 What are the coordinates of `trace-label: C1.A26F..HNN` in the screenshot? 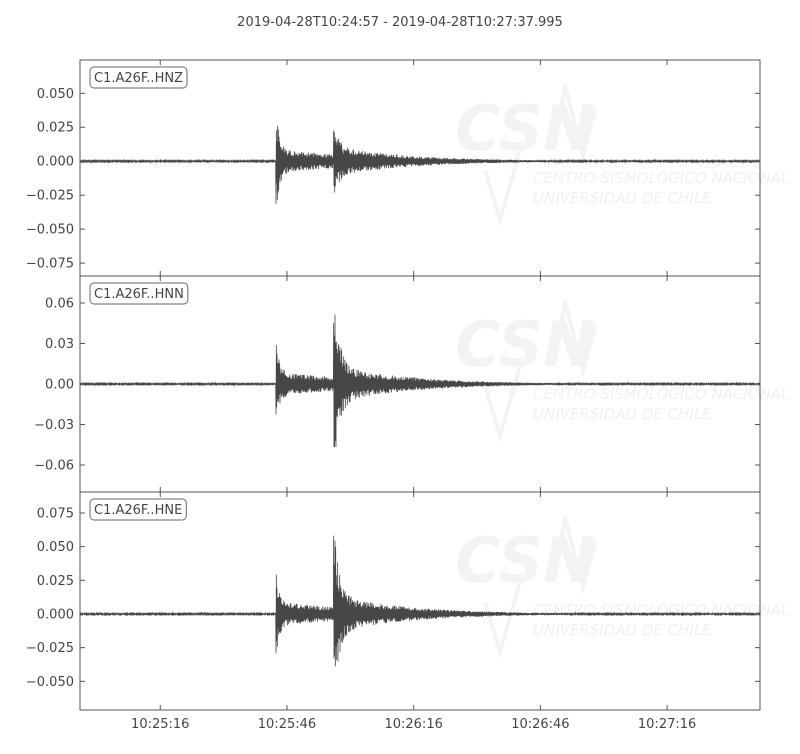 It's located at (139, 293).